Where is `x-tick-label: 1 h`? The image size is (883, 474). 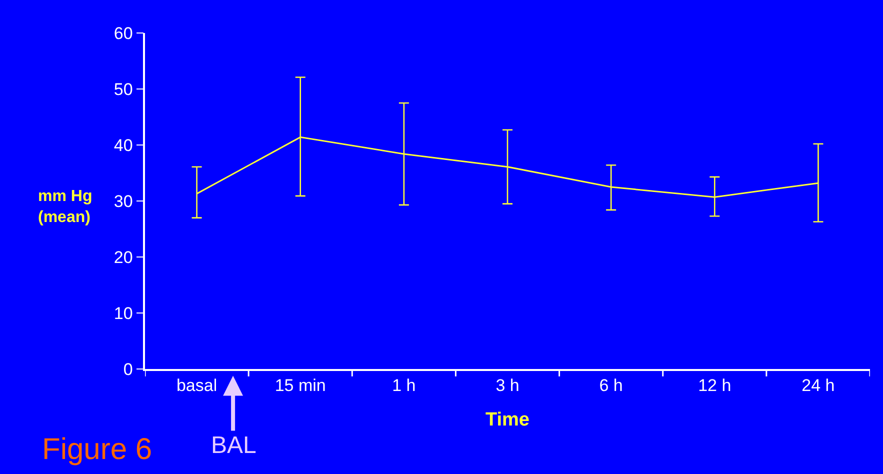 x-tick-label: 1 h is located at coordinates (404, 386).